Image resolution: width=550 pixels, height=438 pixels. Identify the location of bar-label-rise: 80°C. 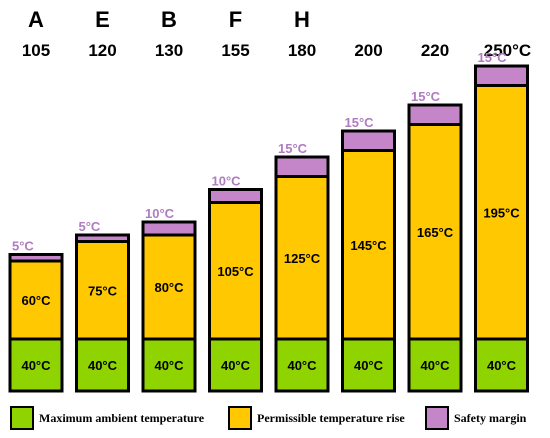
(169, 287).